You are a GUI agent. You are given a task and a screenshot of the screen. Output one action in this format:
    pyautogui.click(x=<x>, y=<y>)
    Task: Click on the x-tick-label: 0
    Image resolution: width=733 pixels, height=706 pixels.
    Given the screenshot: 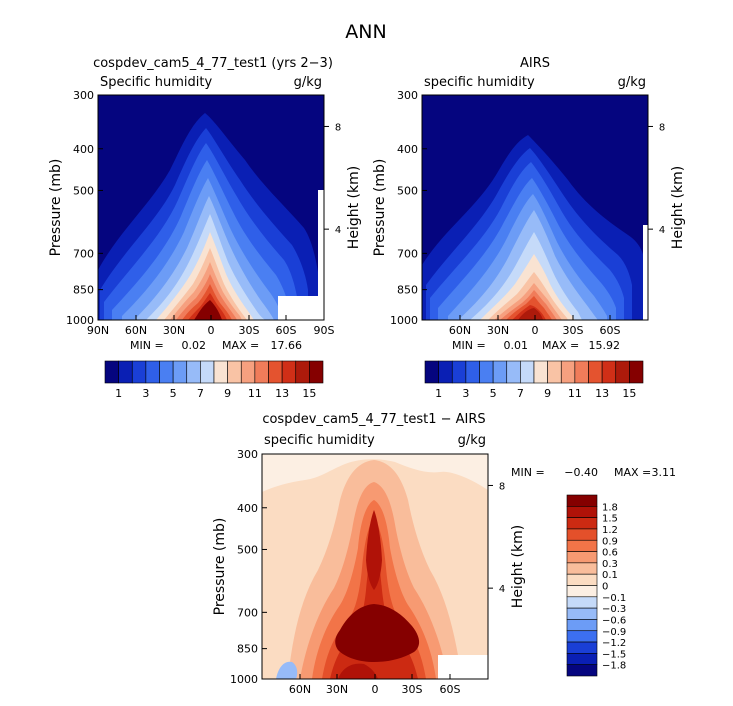 What is the action you would take?
    pyautogui.click(x=535, y=330)
    